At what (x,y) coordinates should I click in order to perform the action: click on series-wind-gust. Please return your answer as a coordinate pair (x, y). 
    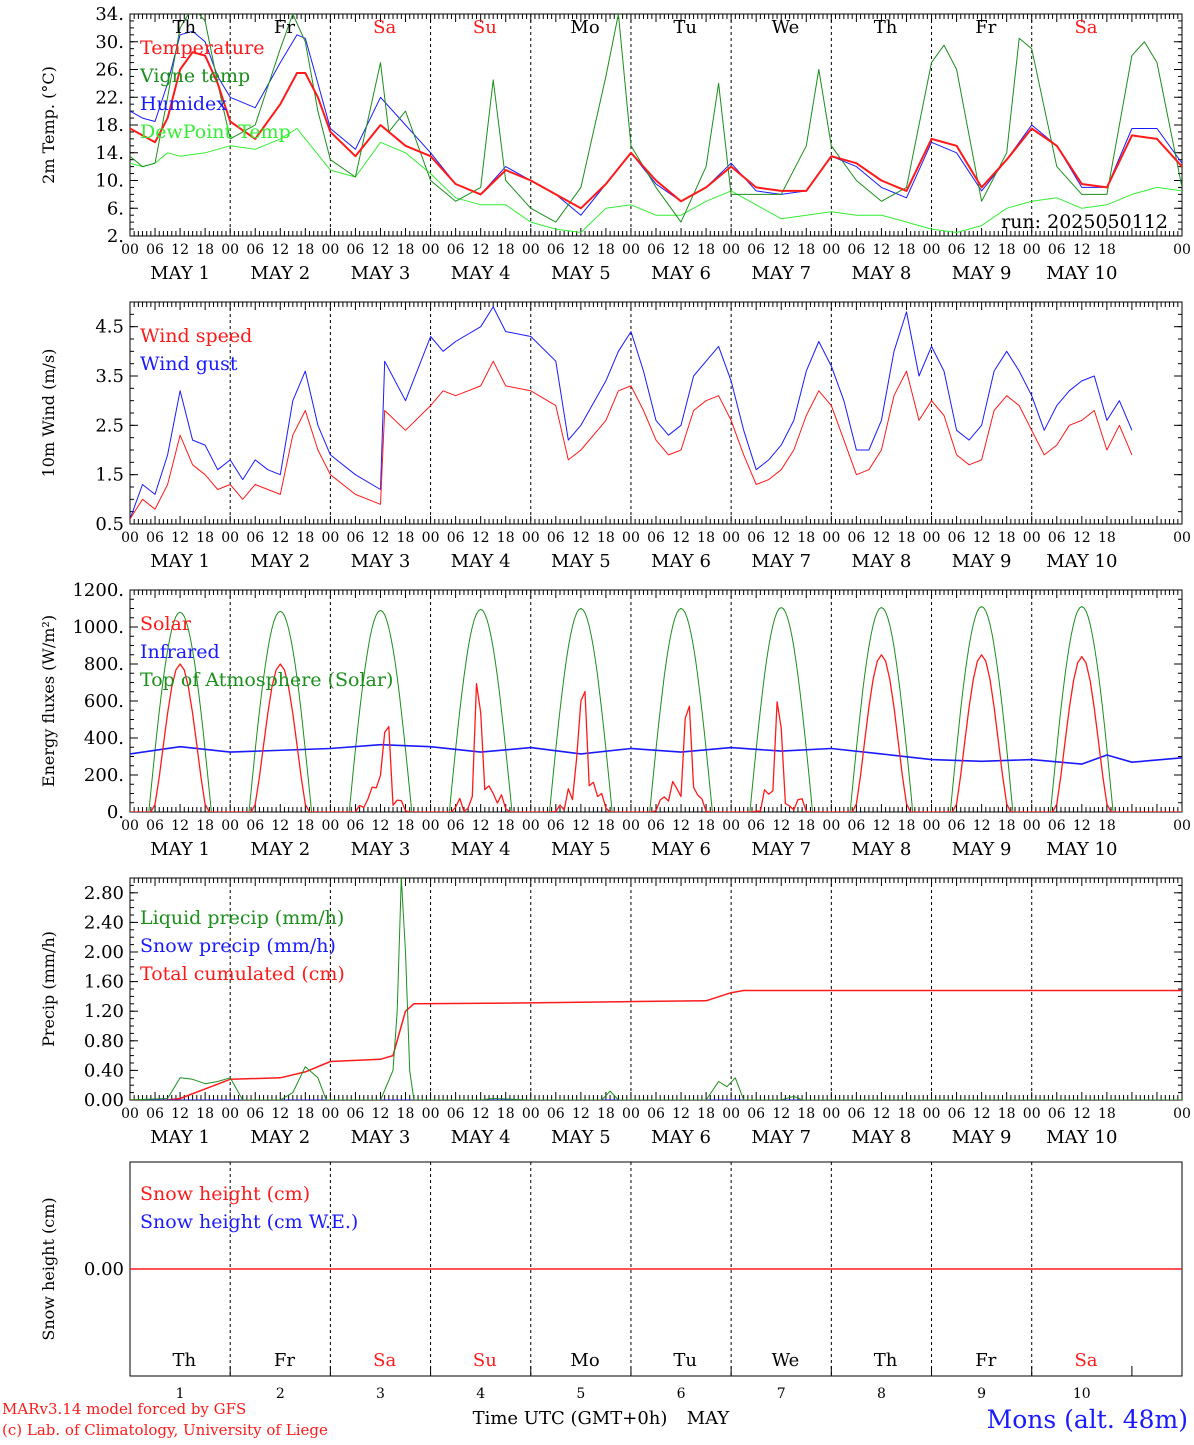
    Looking at the image, I should click on (631, 413).